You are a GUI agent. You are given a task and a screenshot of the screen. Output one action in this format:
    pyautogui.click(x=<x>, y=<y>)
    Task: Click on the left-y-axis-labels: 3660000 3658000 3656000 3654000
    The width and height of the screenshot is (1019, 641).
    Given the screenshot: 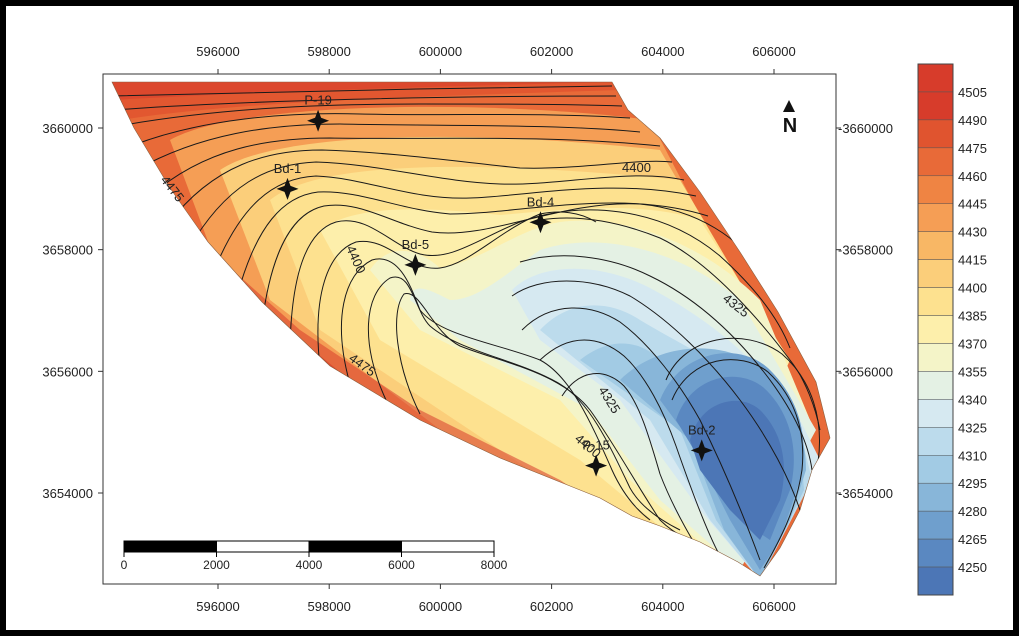 What is the action you would take?
    pyautogui.click(x=67, y=311)
    